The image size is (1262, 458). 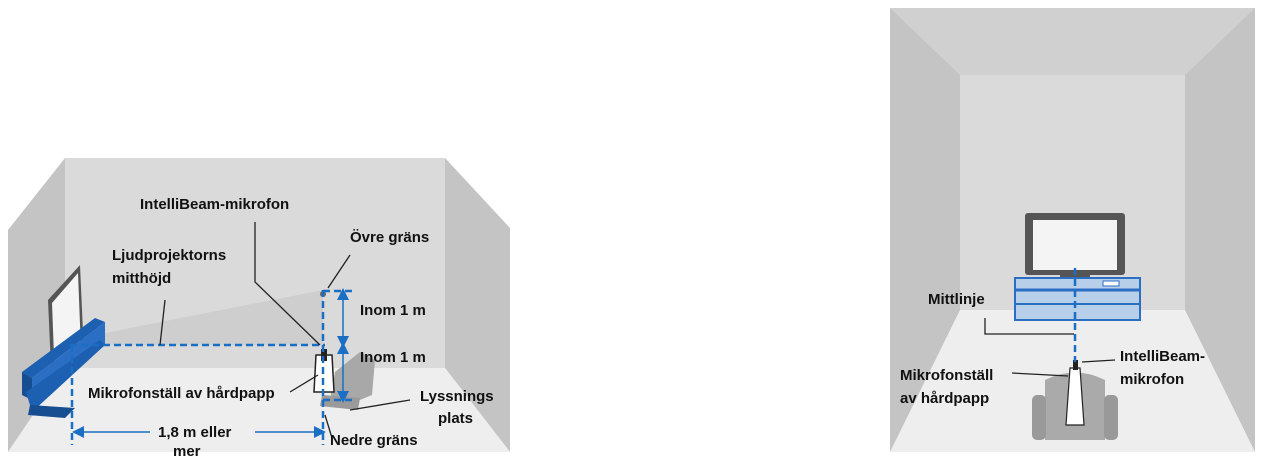 I want to click on label: Ljudprojektorns, so click(x=169, y=255).